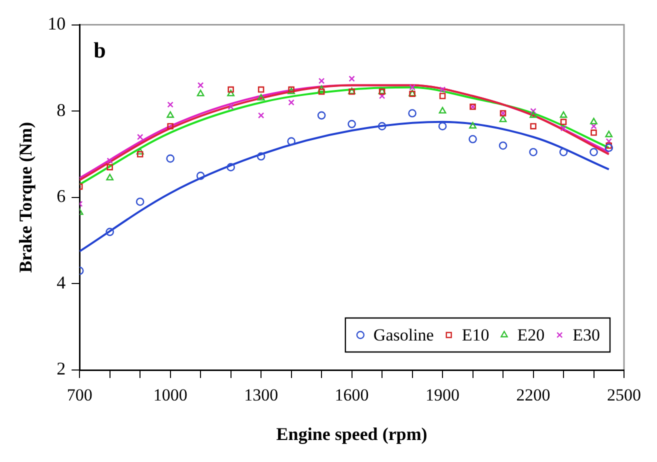 This screenshot has width=657, height=462. What do you see at coordinates (61, 196) in the screenshot?
I see `y-tick-label: 6` at bounding box center [61, 196].